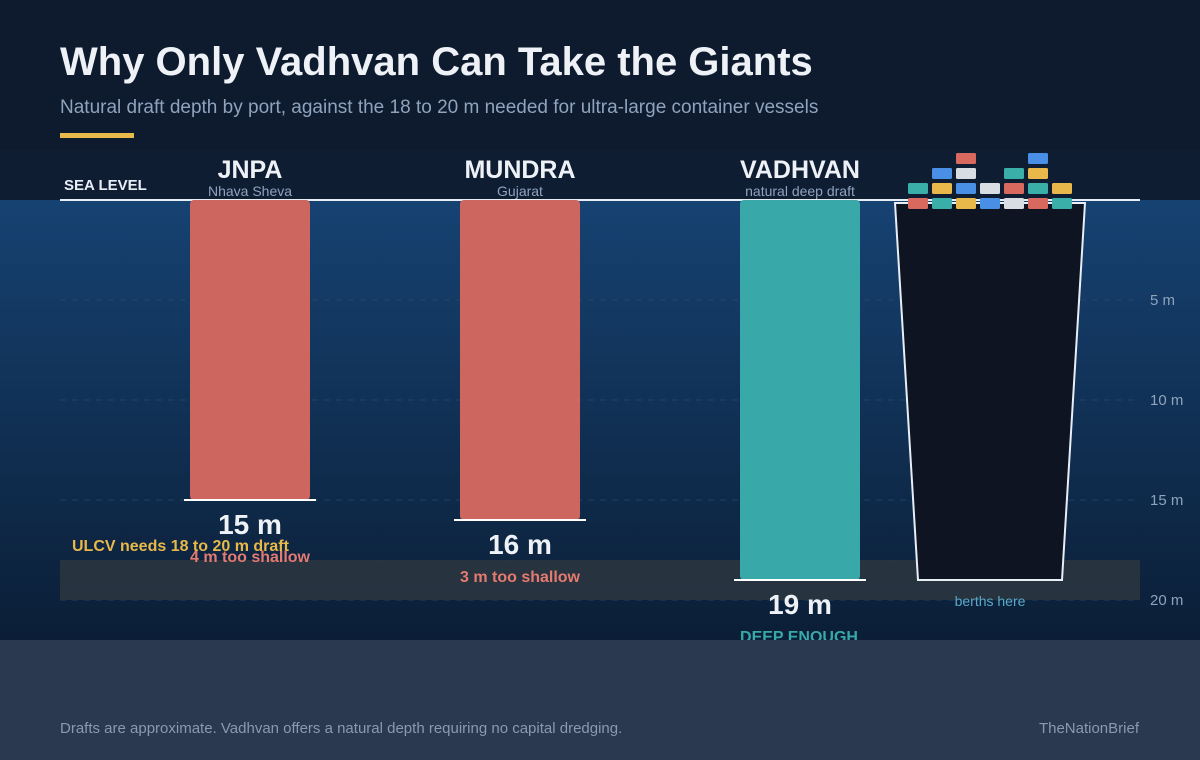  What do you see at coordinates (105, 185) in the screenshot?
I see `sea-level-label: SEA LEVEL` at bounding box center [105, 185].